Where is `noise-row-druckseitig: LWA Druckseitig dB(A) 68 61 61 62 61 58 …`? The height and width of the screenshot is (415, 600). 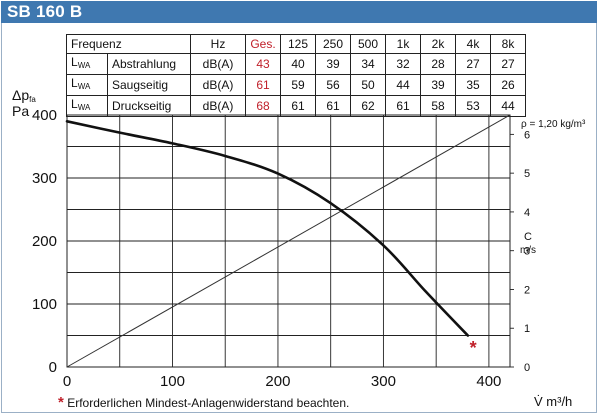 noise-row-druckseitig: LWA Druckseitig dB(A) 68 61 61 62 61 58 … is located at coordinates (296, 106).